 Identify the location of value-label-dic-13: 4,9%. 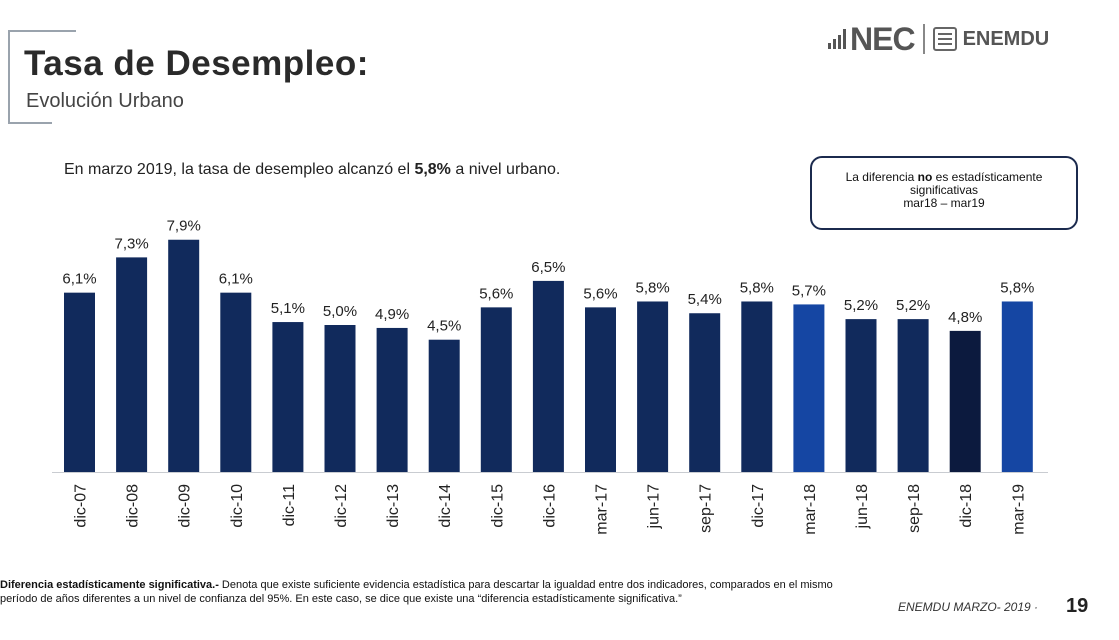
(392, 314).